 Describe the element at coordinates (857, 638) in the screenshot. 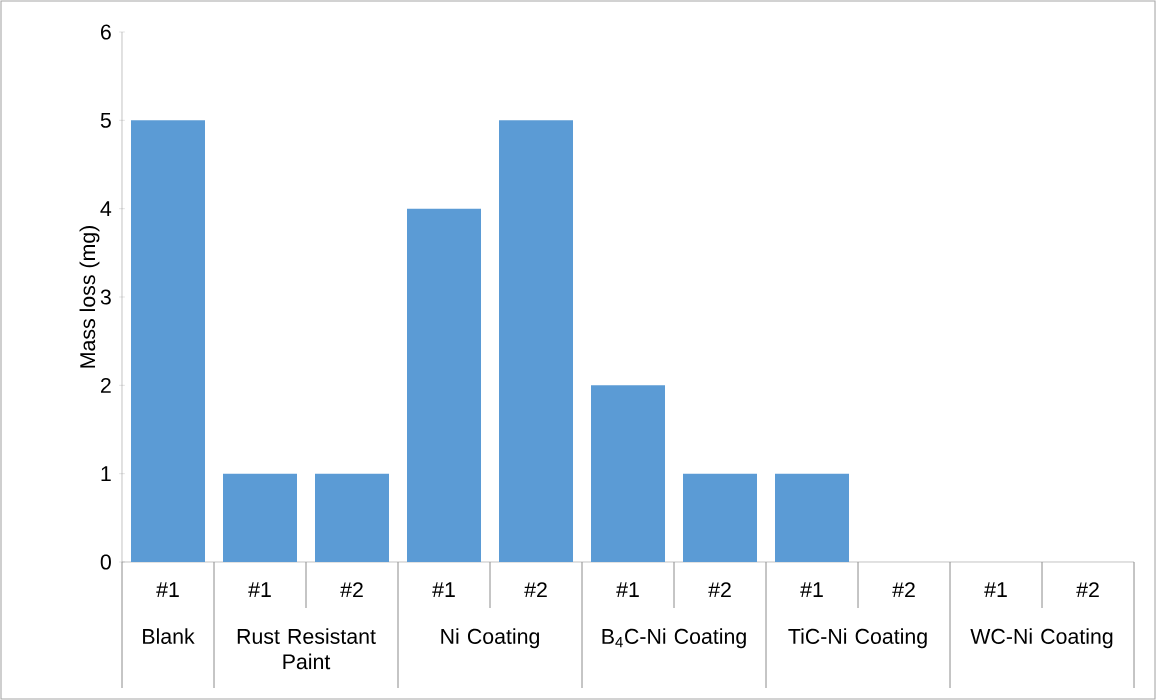

I see `text: TiC-Ni Coating` at that location.